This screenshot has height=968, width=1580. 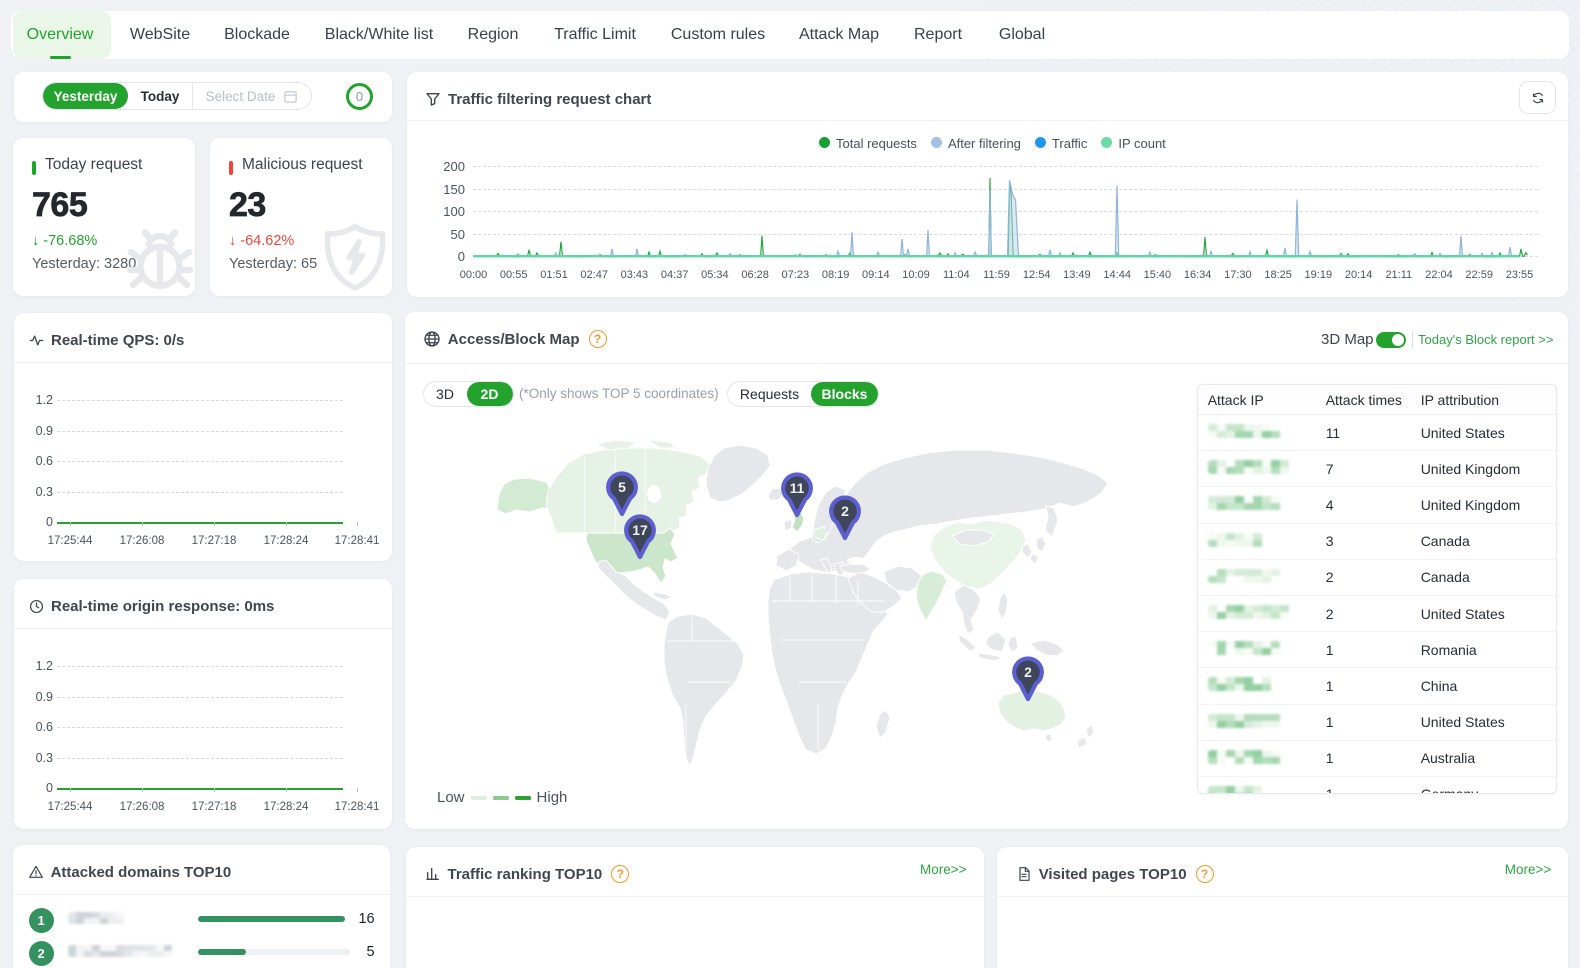 What do you see at coordinates (640, 530) in the screenshot?
I see `svg-text: 17` at bounding box center [640, 530].